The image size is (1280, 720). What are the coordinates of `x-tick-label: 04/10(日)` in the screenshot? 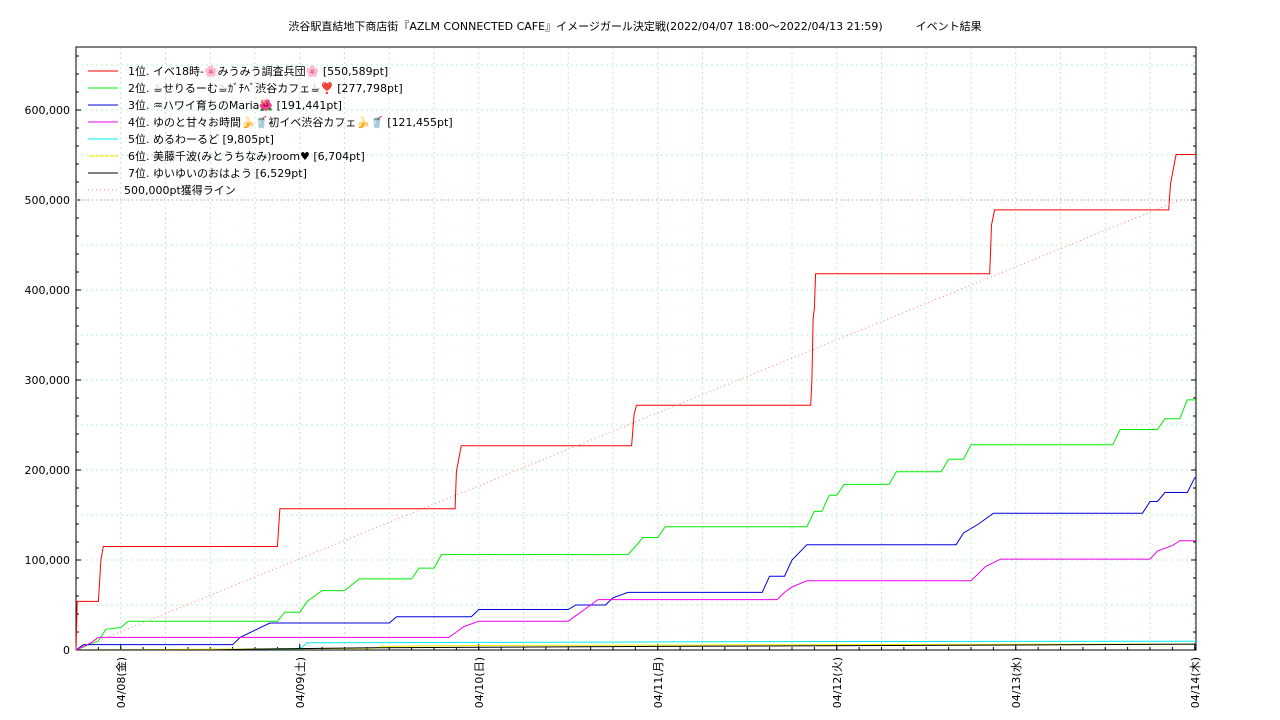 It's located at (479, 682).